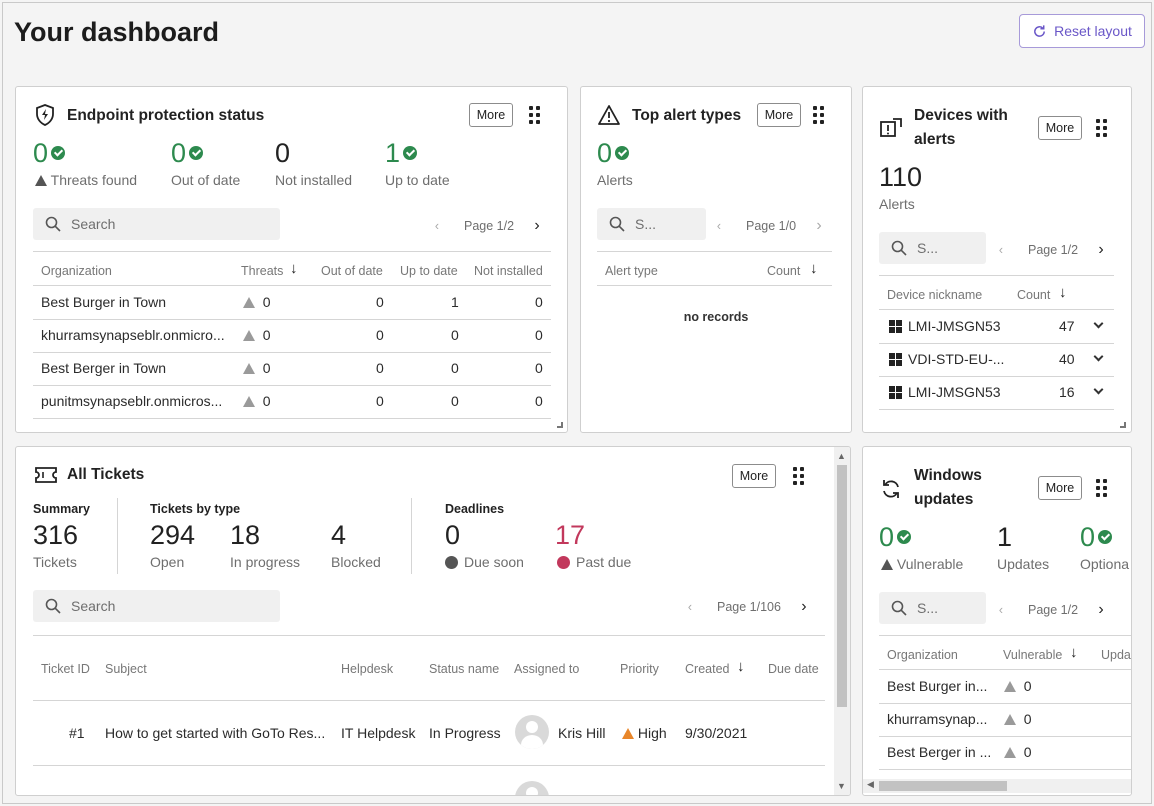 The height and width of the screenshot is (806, 1154). Describe the element at coordinates (429, 271) in the screenshot. I see `col-up-to-date: Up to date` at that location.